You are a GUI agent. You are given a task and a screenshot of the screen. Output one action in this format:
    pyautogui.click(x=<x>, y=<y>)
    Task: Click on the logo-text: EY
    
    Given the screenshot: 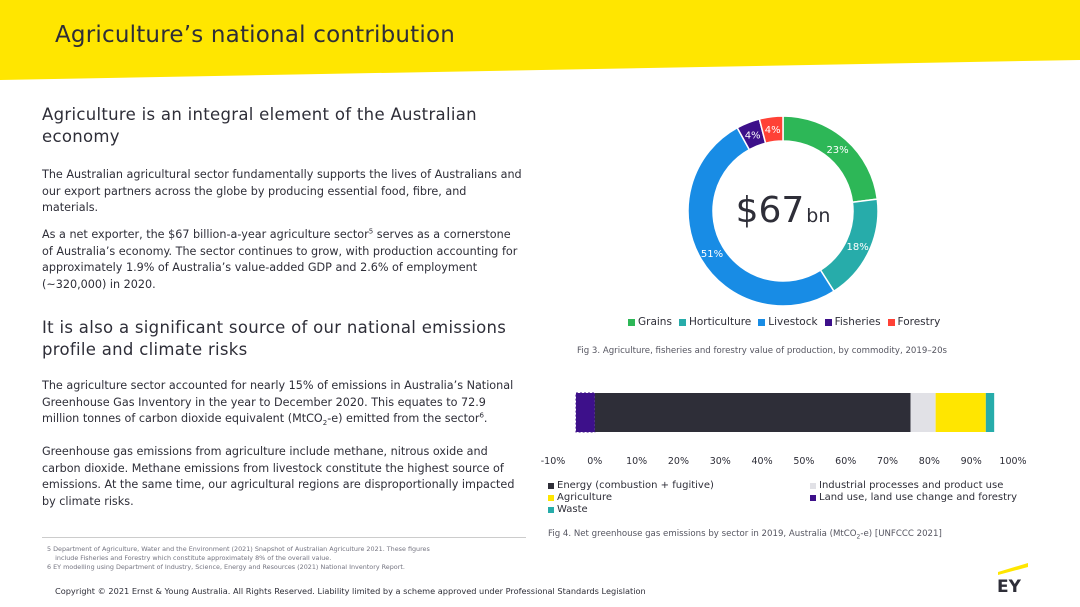 What is the action you would take?
    pyautogui.click(x=1009, y=585)
    